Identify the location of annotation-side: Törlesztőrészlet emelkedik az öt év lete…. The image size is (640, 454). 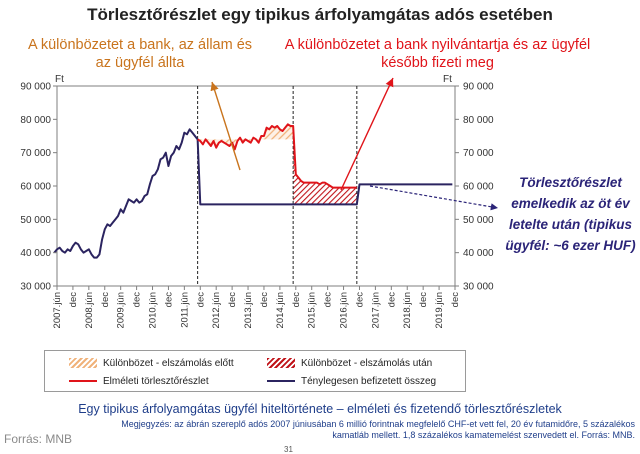
(570, 214).